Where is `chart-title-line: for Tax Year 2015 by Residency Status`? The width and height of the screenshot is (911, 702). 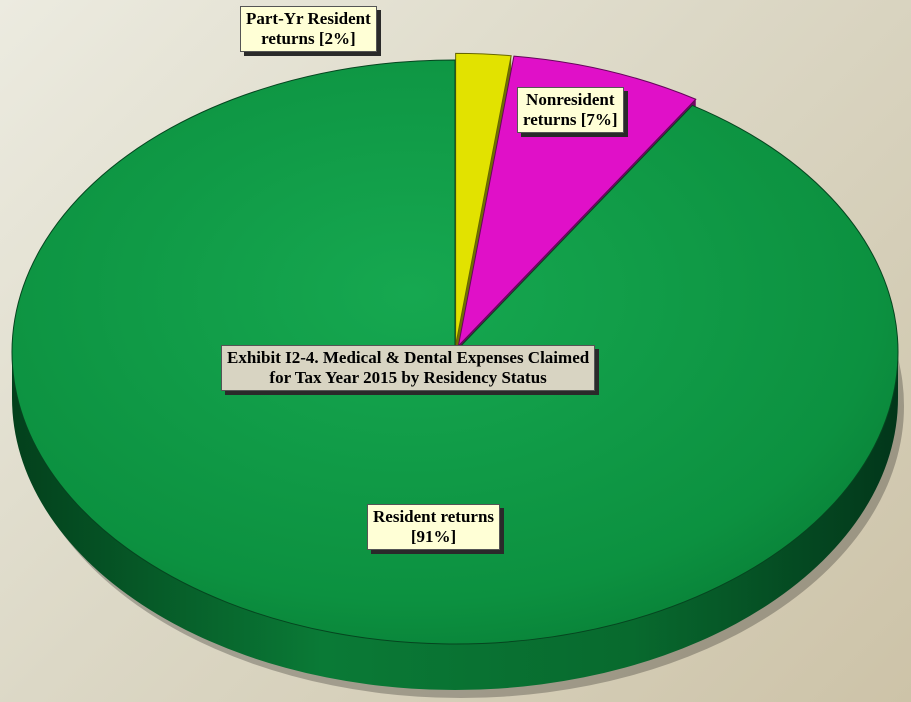
chart-title-line: for Tax Year 2015 by Residency Status is located at coordinates (408, 377).